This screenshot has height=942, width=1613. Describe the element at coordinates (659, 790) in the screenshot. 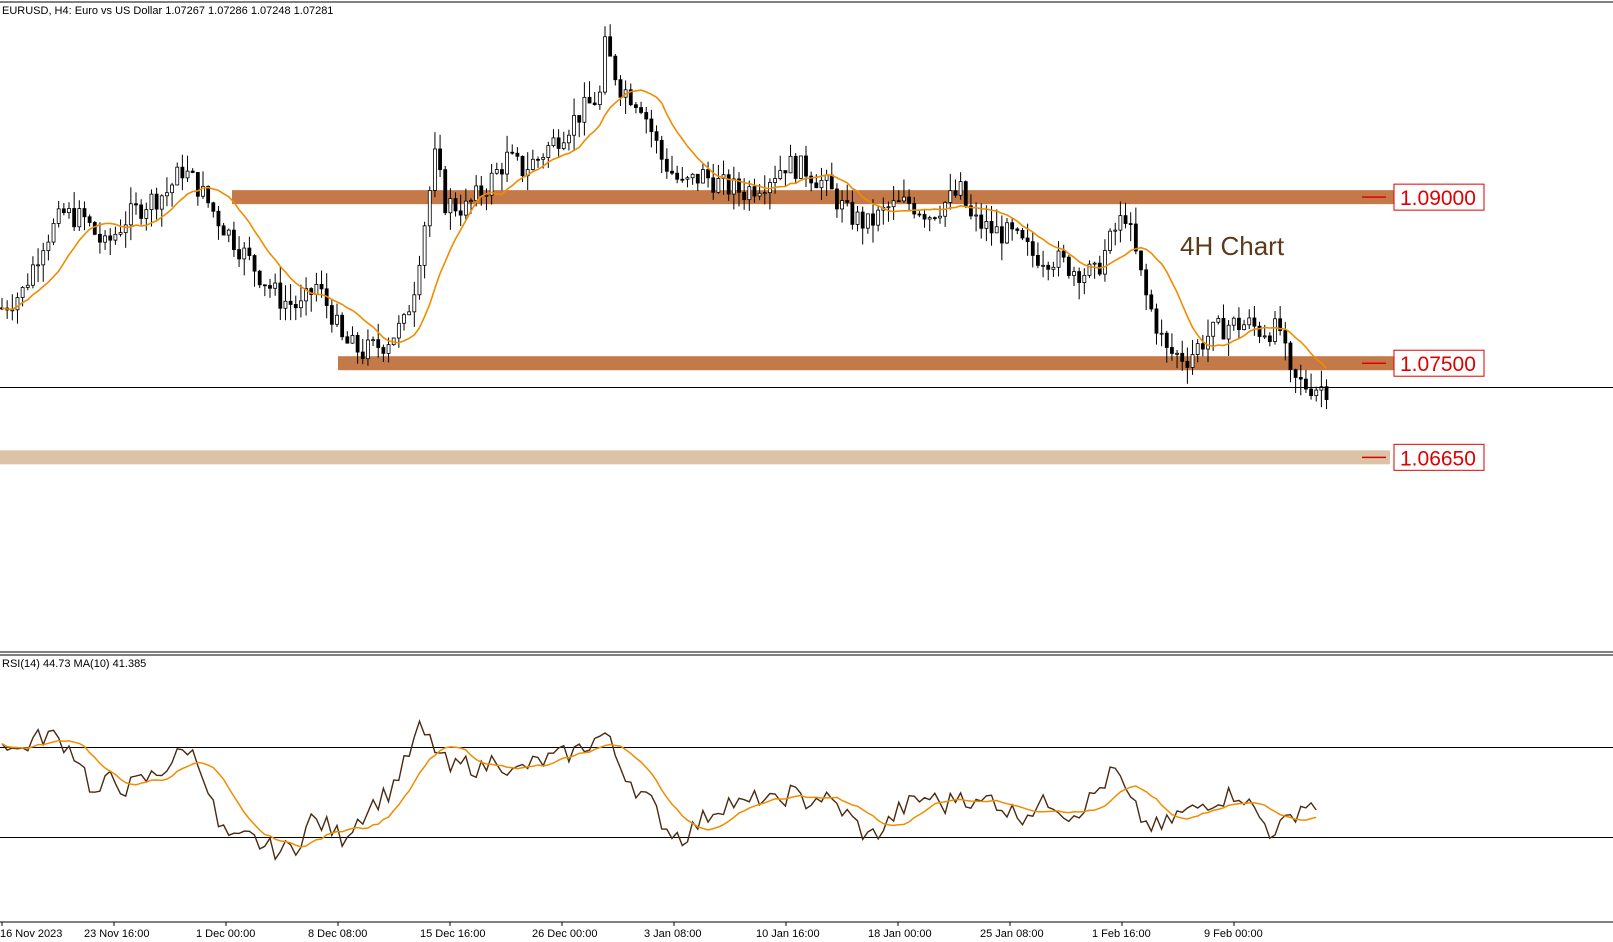

I see `rsi-line` at that location.